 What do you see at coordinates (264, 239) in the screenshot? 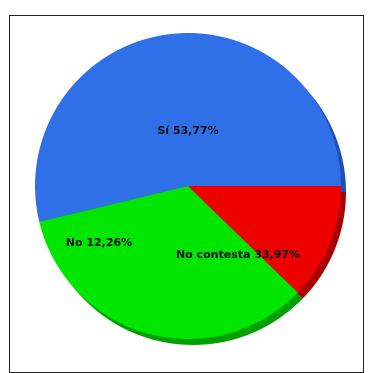
I see `pie-slice-no` at bounding box center [264, 239].